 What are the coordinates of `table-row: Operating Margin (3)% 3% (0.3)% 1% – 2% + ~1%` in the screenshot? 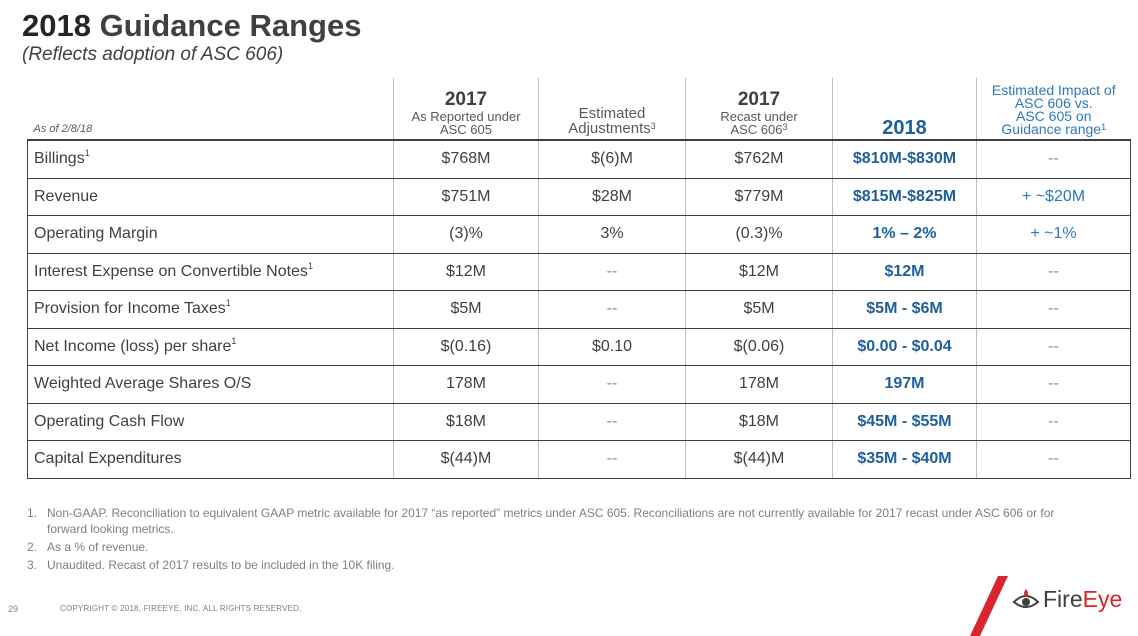 It's located at (579, 234).